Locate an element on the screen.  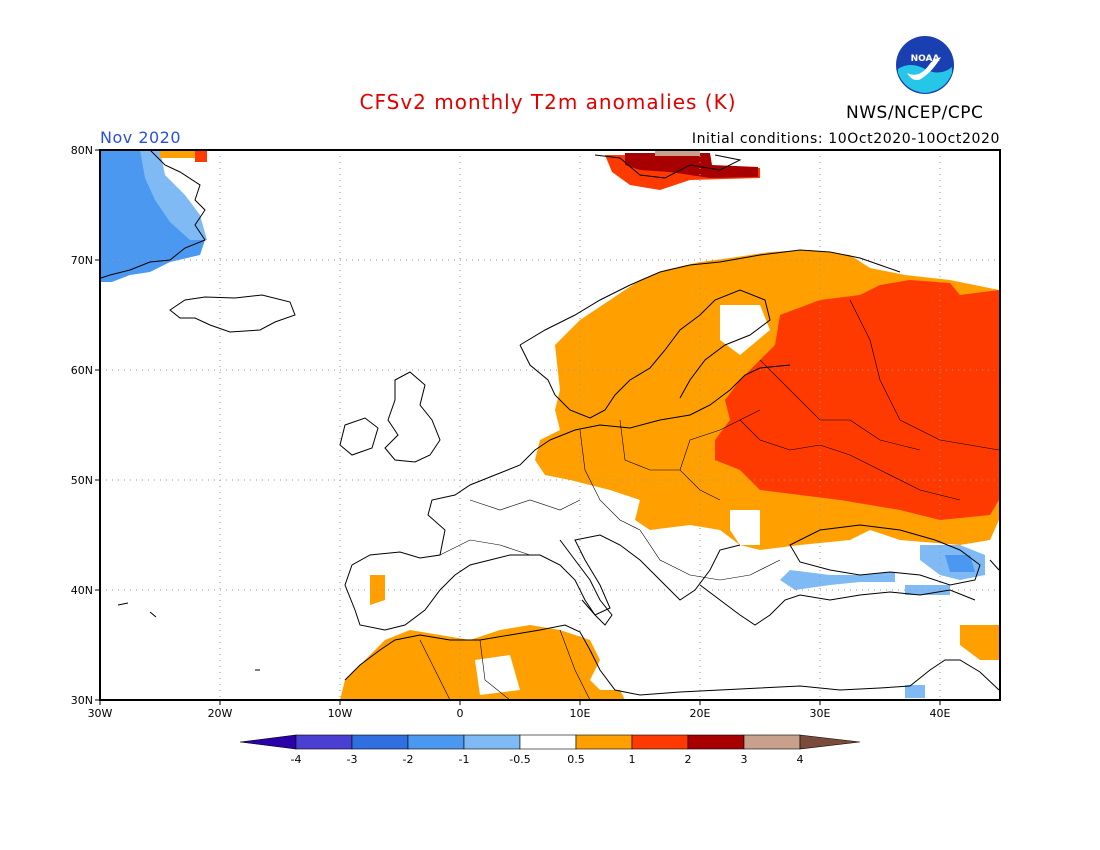
forecast-month: Nov 2020 is located at coordinates (141, 137).